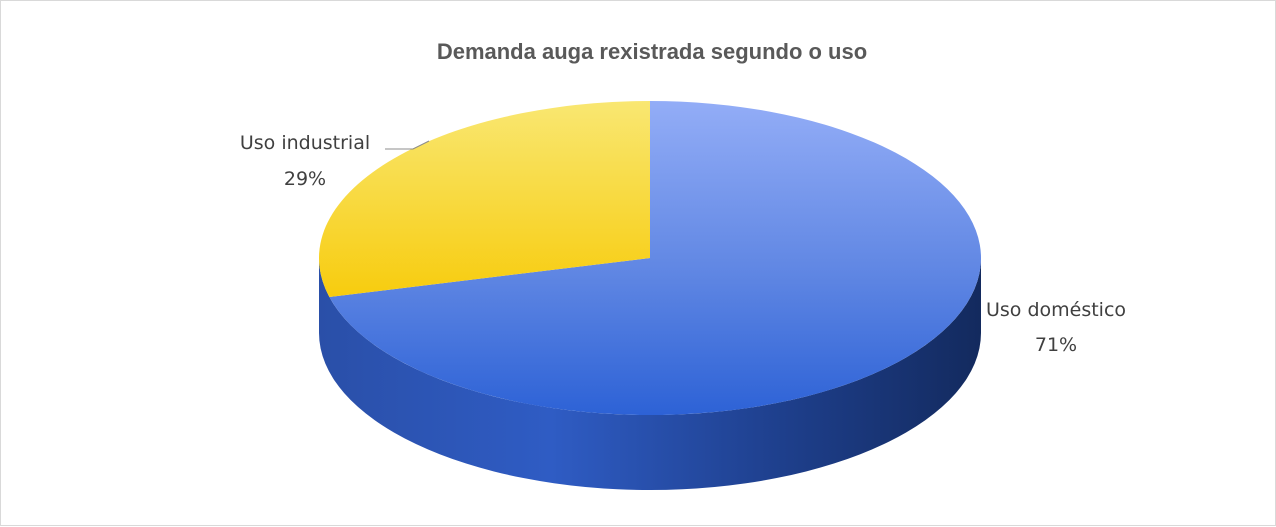  What do you see at coordinates (407, 145) in the screenshot?
I see `leader-line` at bounding box center [407, 145].